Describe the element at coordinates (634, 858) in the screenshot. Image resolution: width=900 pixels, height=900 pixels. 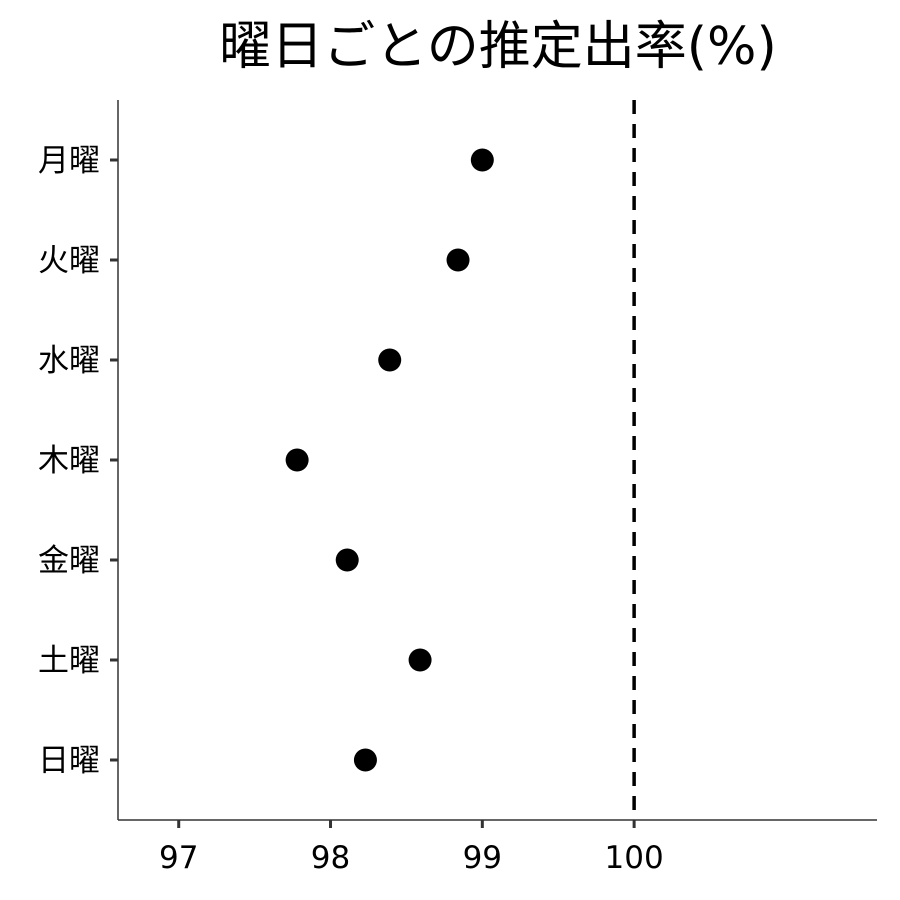
I see `x-tick-label: 100` at that location.